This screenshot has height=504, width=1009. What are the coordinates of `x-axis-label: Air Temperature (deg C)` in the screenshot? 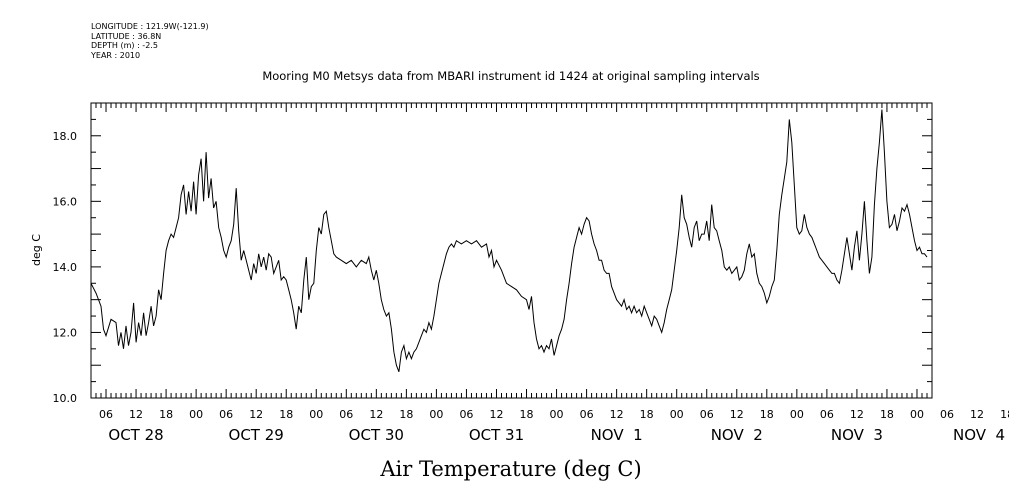 It's located at (510, 469).